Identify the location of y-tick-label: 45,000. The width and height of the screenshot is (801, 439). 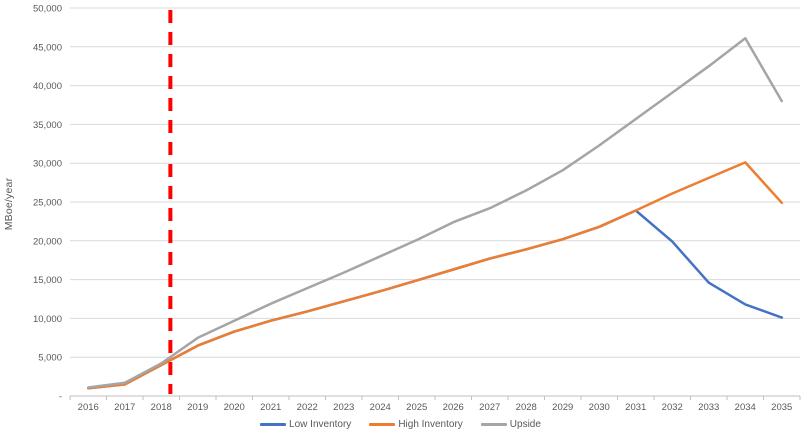
(47, 47).